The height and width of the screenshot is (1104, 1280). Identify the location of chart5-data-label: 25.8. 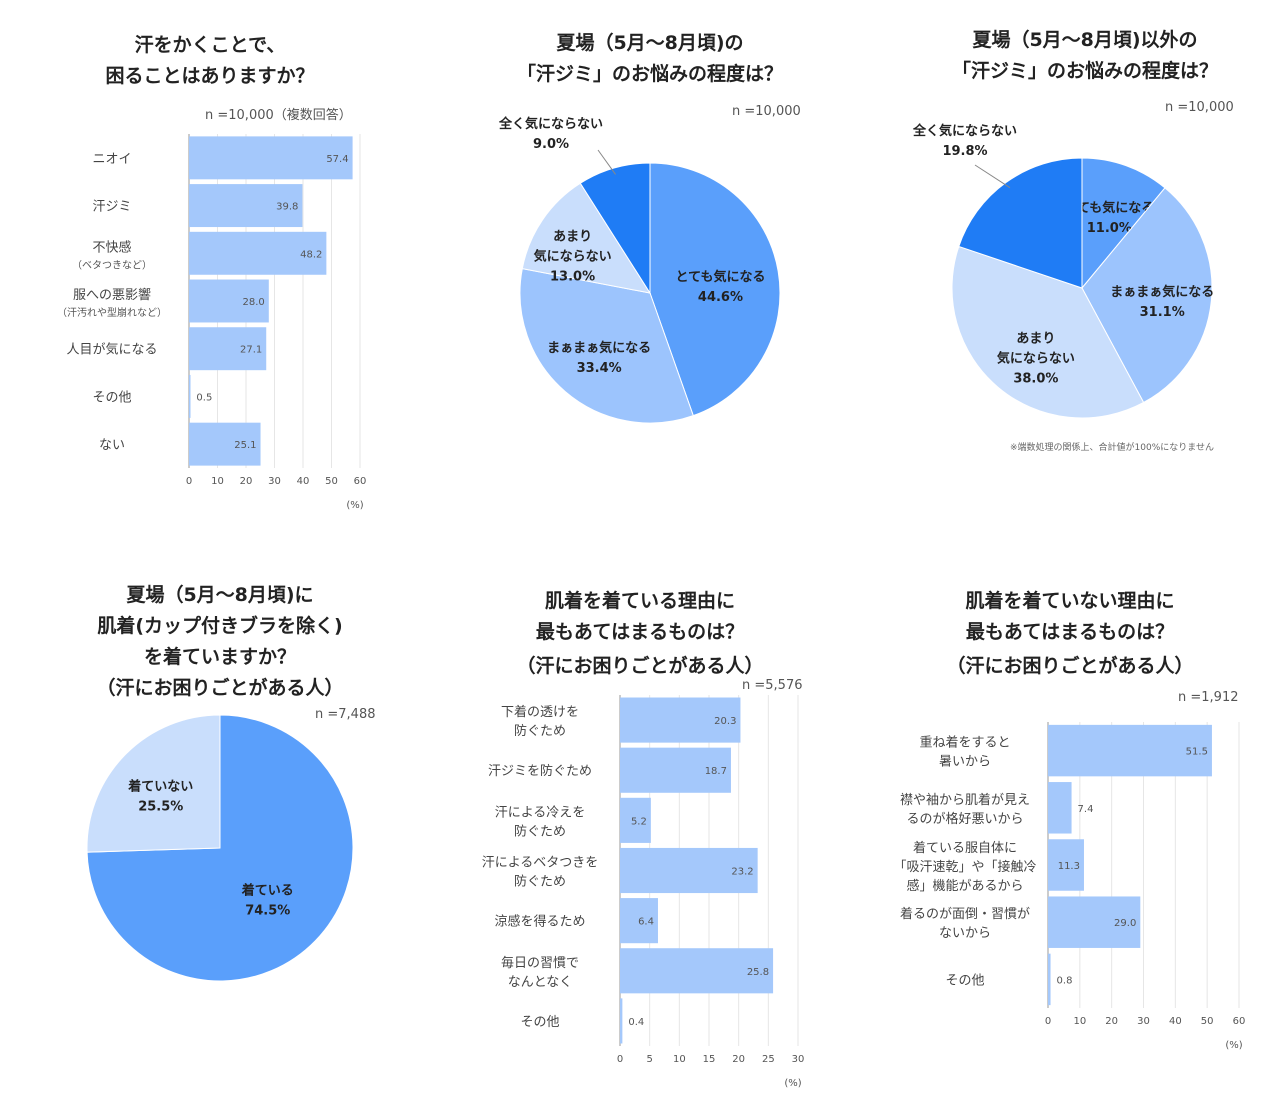
(758, 972).